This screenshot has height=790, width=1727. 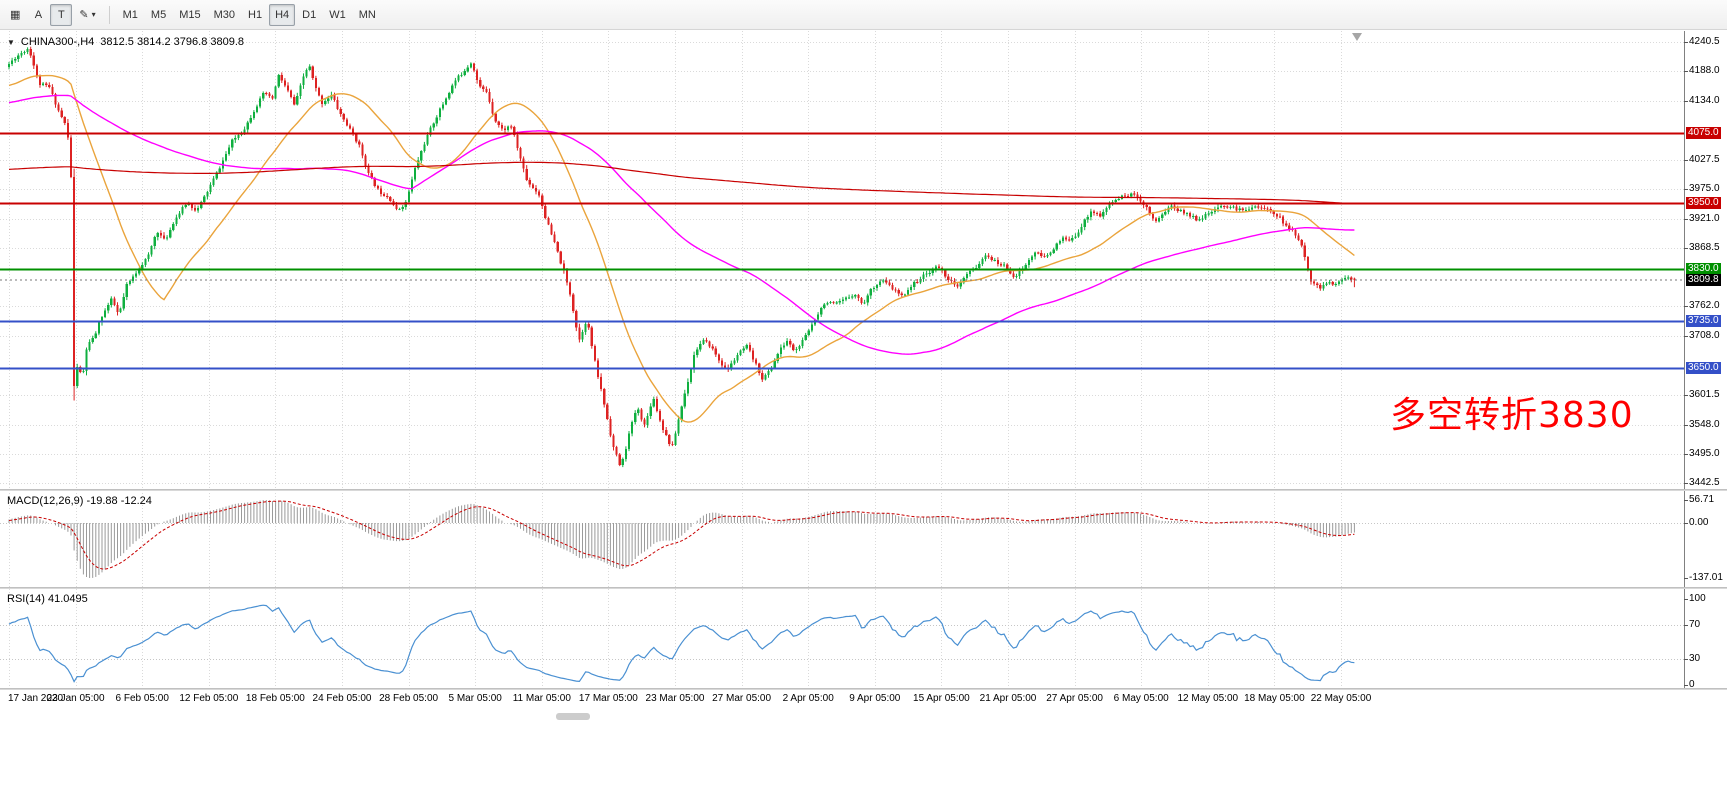 I want to click on panel-splitter-macd, so click(x=863, y=490).